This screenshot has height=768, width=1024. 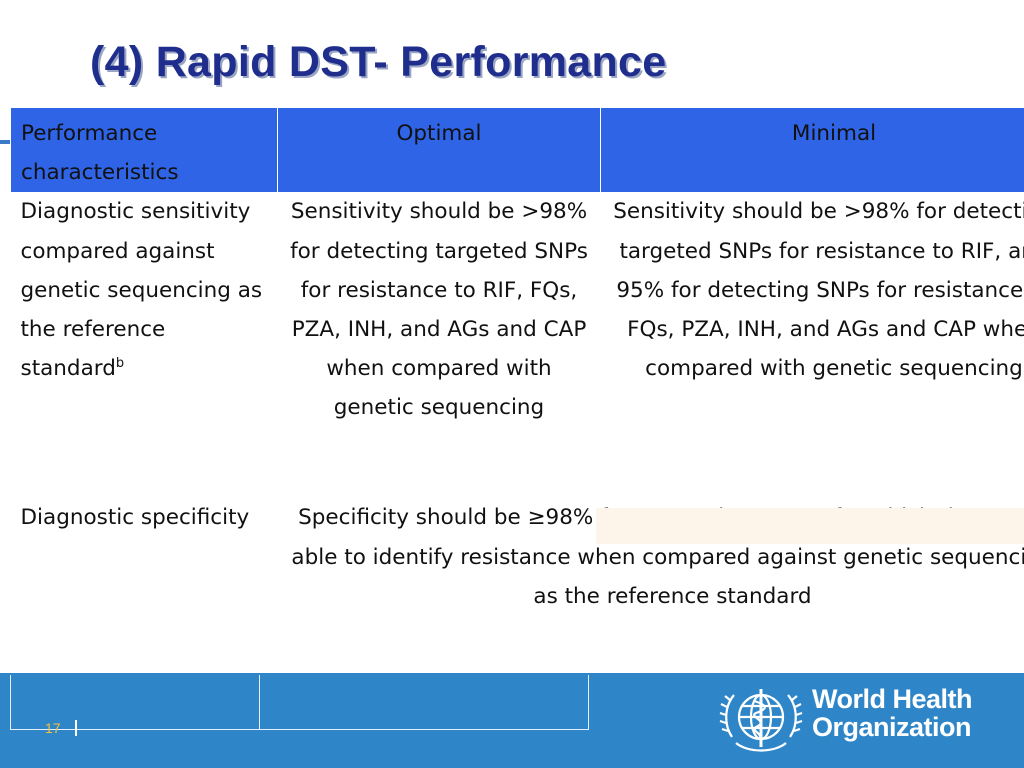 I want to click on who-name-line2: Organization, so click(x=892, y=727).